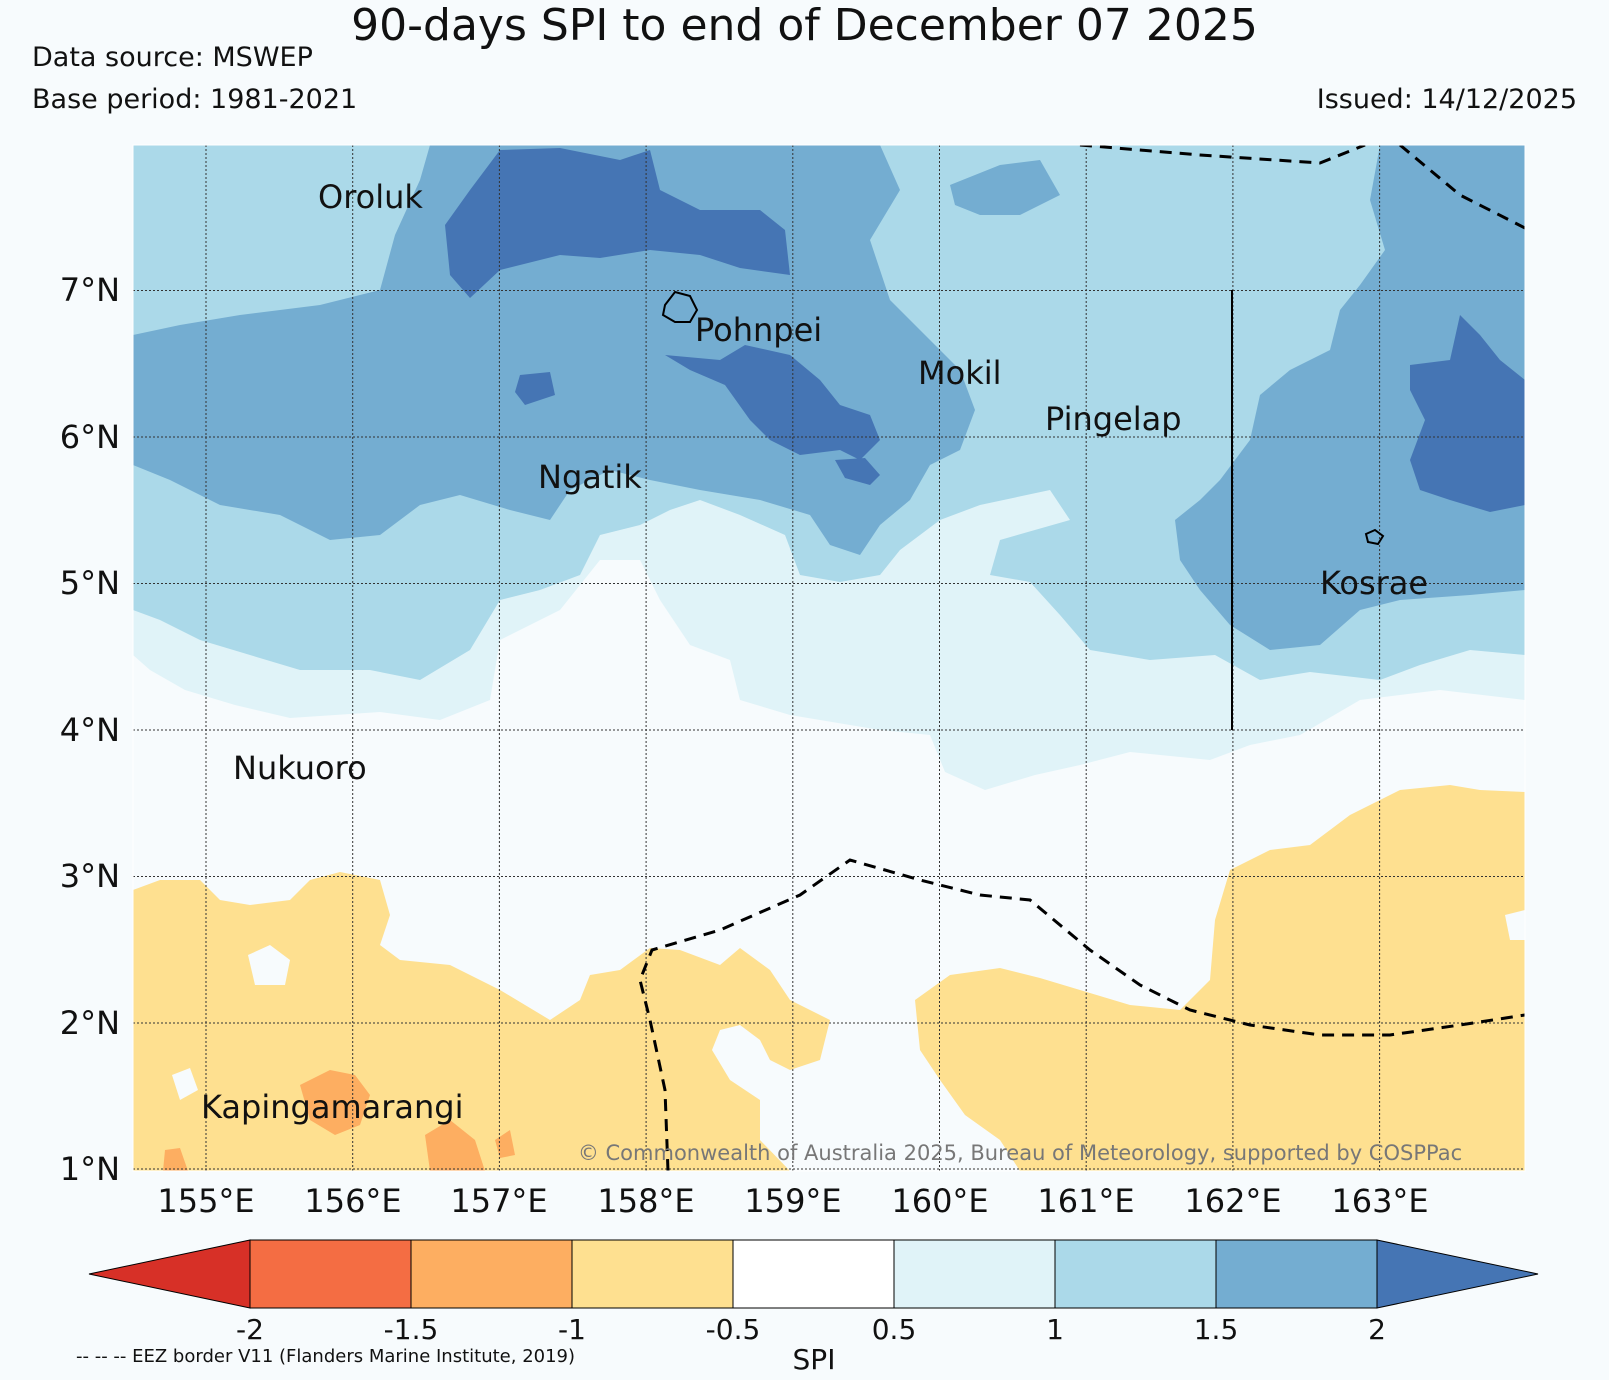 The width and height of the screenshot is (1609, 1380). What do you see at coordinates (1379, 1201) in the screenshot?
I see `lon-label: 163°E` at bounding box center [1379, 1201].